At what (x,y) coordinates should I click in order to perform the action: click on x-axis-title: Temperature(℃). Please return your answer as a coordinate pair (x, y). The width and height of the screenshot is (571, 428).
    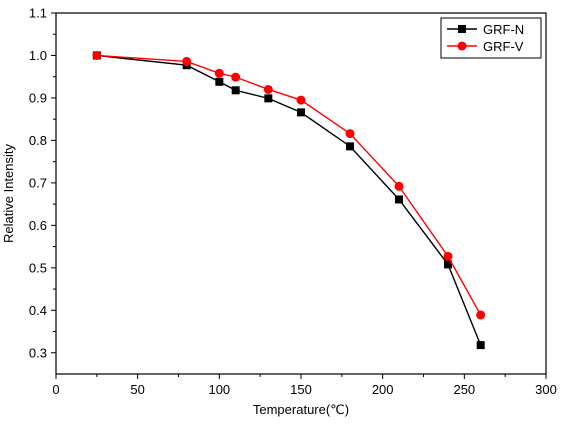
    Looking at the image, I should click on (301, 409).